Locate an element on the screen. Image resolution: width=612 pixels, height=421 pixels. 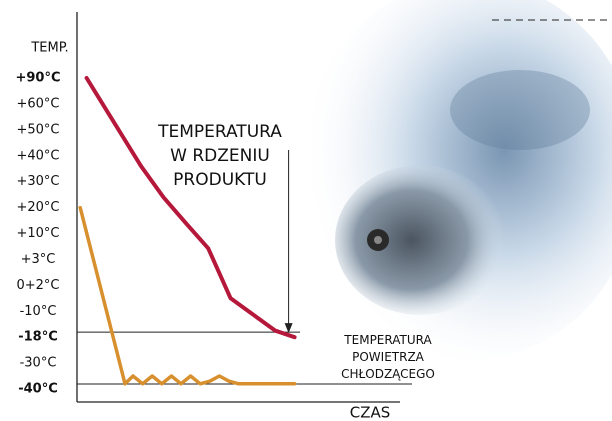
y-tick-label: +20°C is located at coordinates (37, 207).